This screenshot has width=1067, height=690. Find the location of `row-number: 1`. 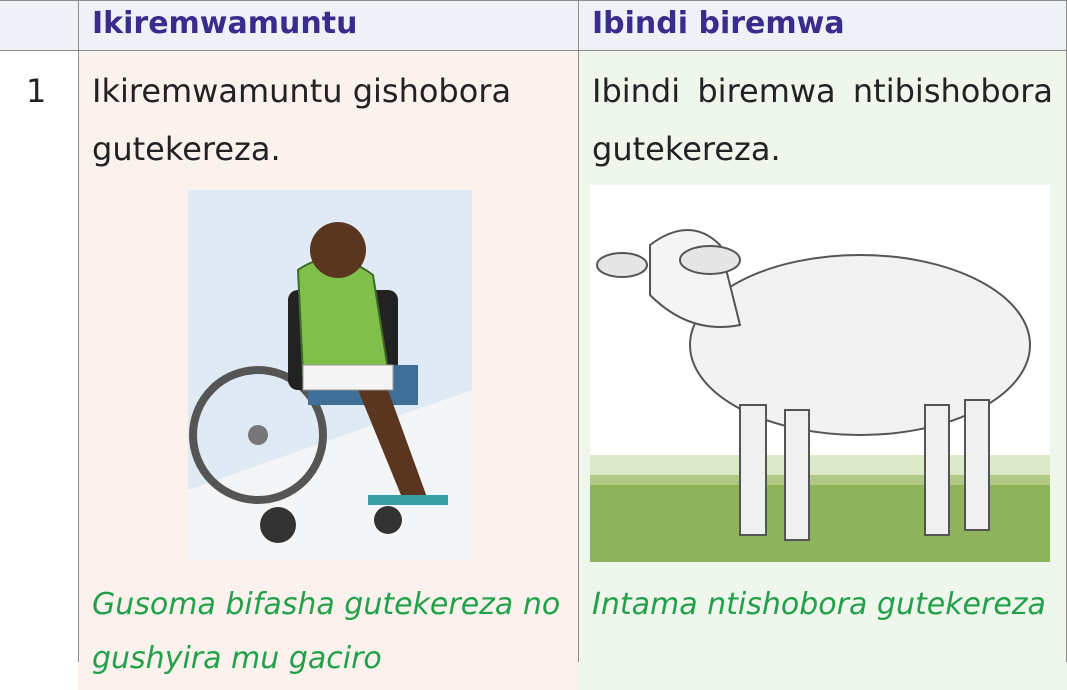

row-number: 1 is located at coordinates (36, 91).